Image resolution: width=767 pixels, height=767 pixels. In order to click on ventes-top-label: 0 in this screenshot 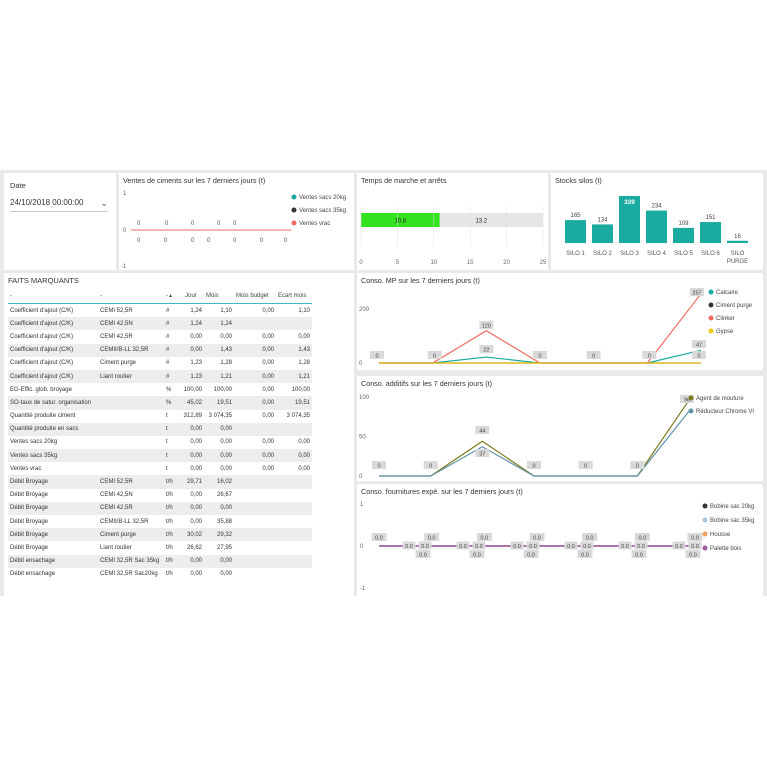, I will do `click(193, 224)`.